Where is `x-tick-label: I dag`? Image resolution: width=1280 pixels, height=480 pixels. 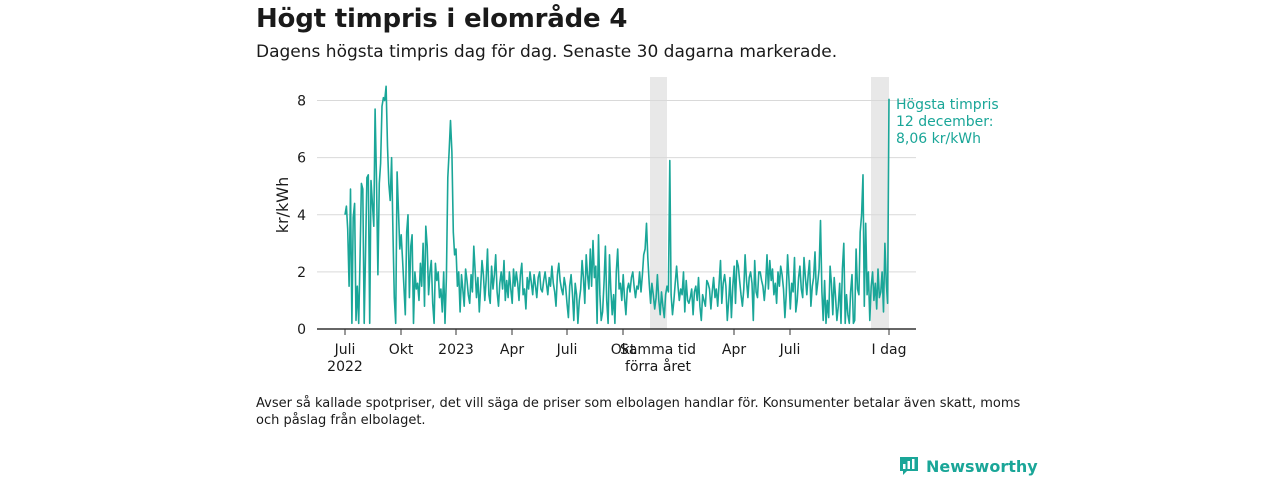
x-tick-label: I dag is located at coordinates (889, 350).